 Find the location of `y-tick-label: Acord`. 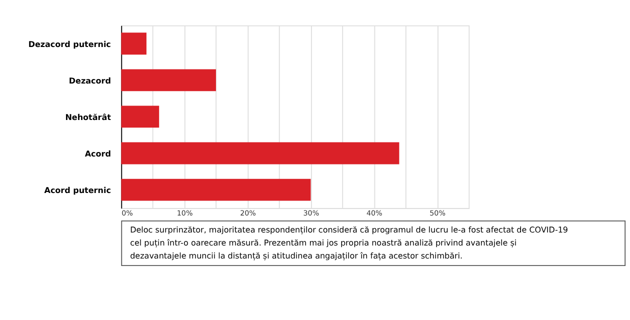

y-tick-label: Acord is located at coordinates (98, 153).